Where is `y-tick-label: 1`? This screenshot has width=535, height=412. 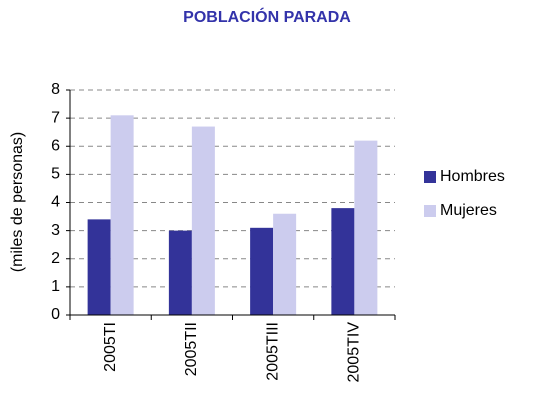
y-tick-label: 1 is located at coordinates (55, 286).